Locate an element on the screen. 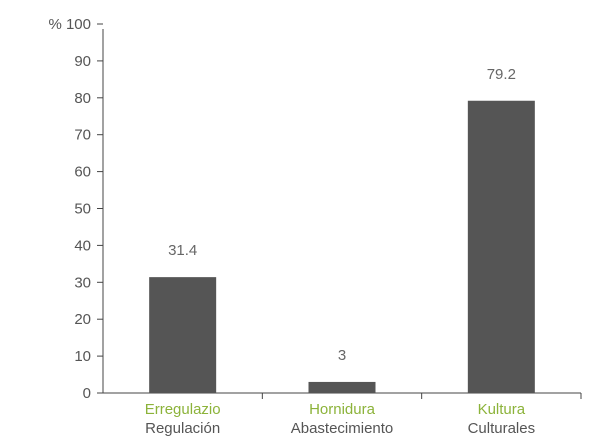  data-label: 31.4 is located at coordinates (182, 250).